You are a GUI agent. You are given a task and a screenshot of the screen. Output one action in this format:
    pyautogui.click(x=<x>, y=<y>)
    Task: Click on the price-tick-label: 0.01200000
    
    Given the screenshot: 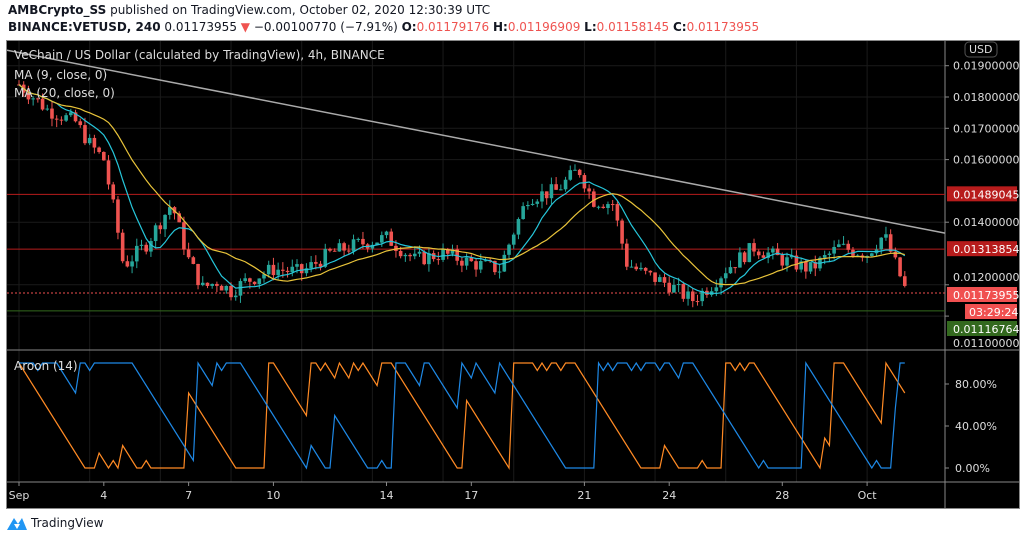 What is the action you would take?
    pyautogui.click(x=986, y=277)
    